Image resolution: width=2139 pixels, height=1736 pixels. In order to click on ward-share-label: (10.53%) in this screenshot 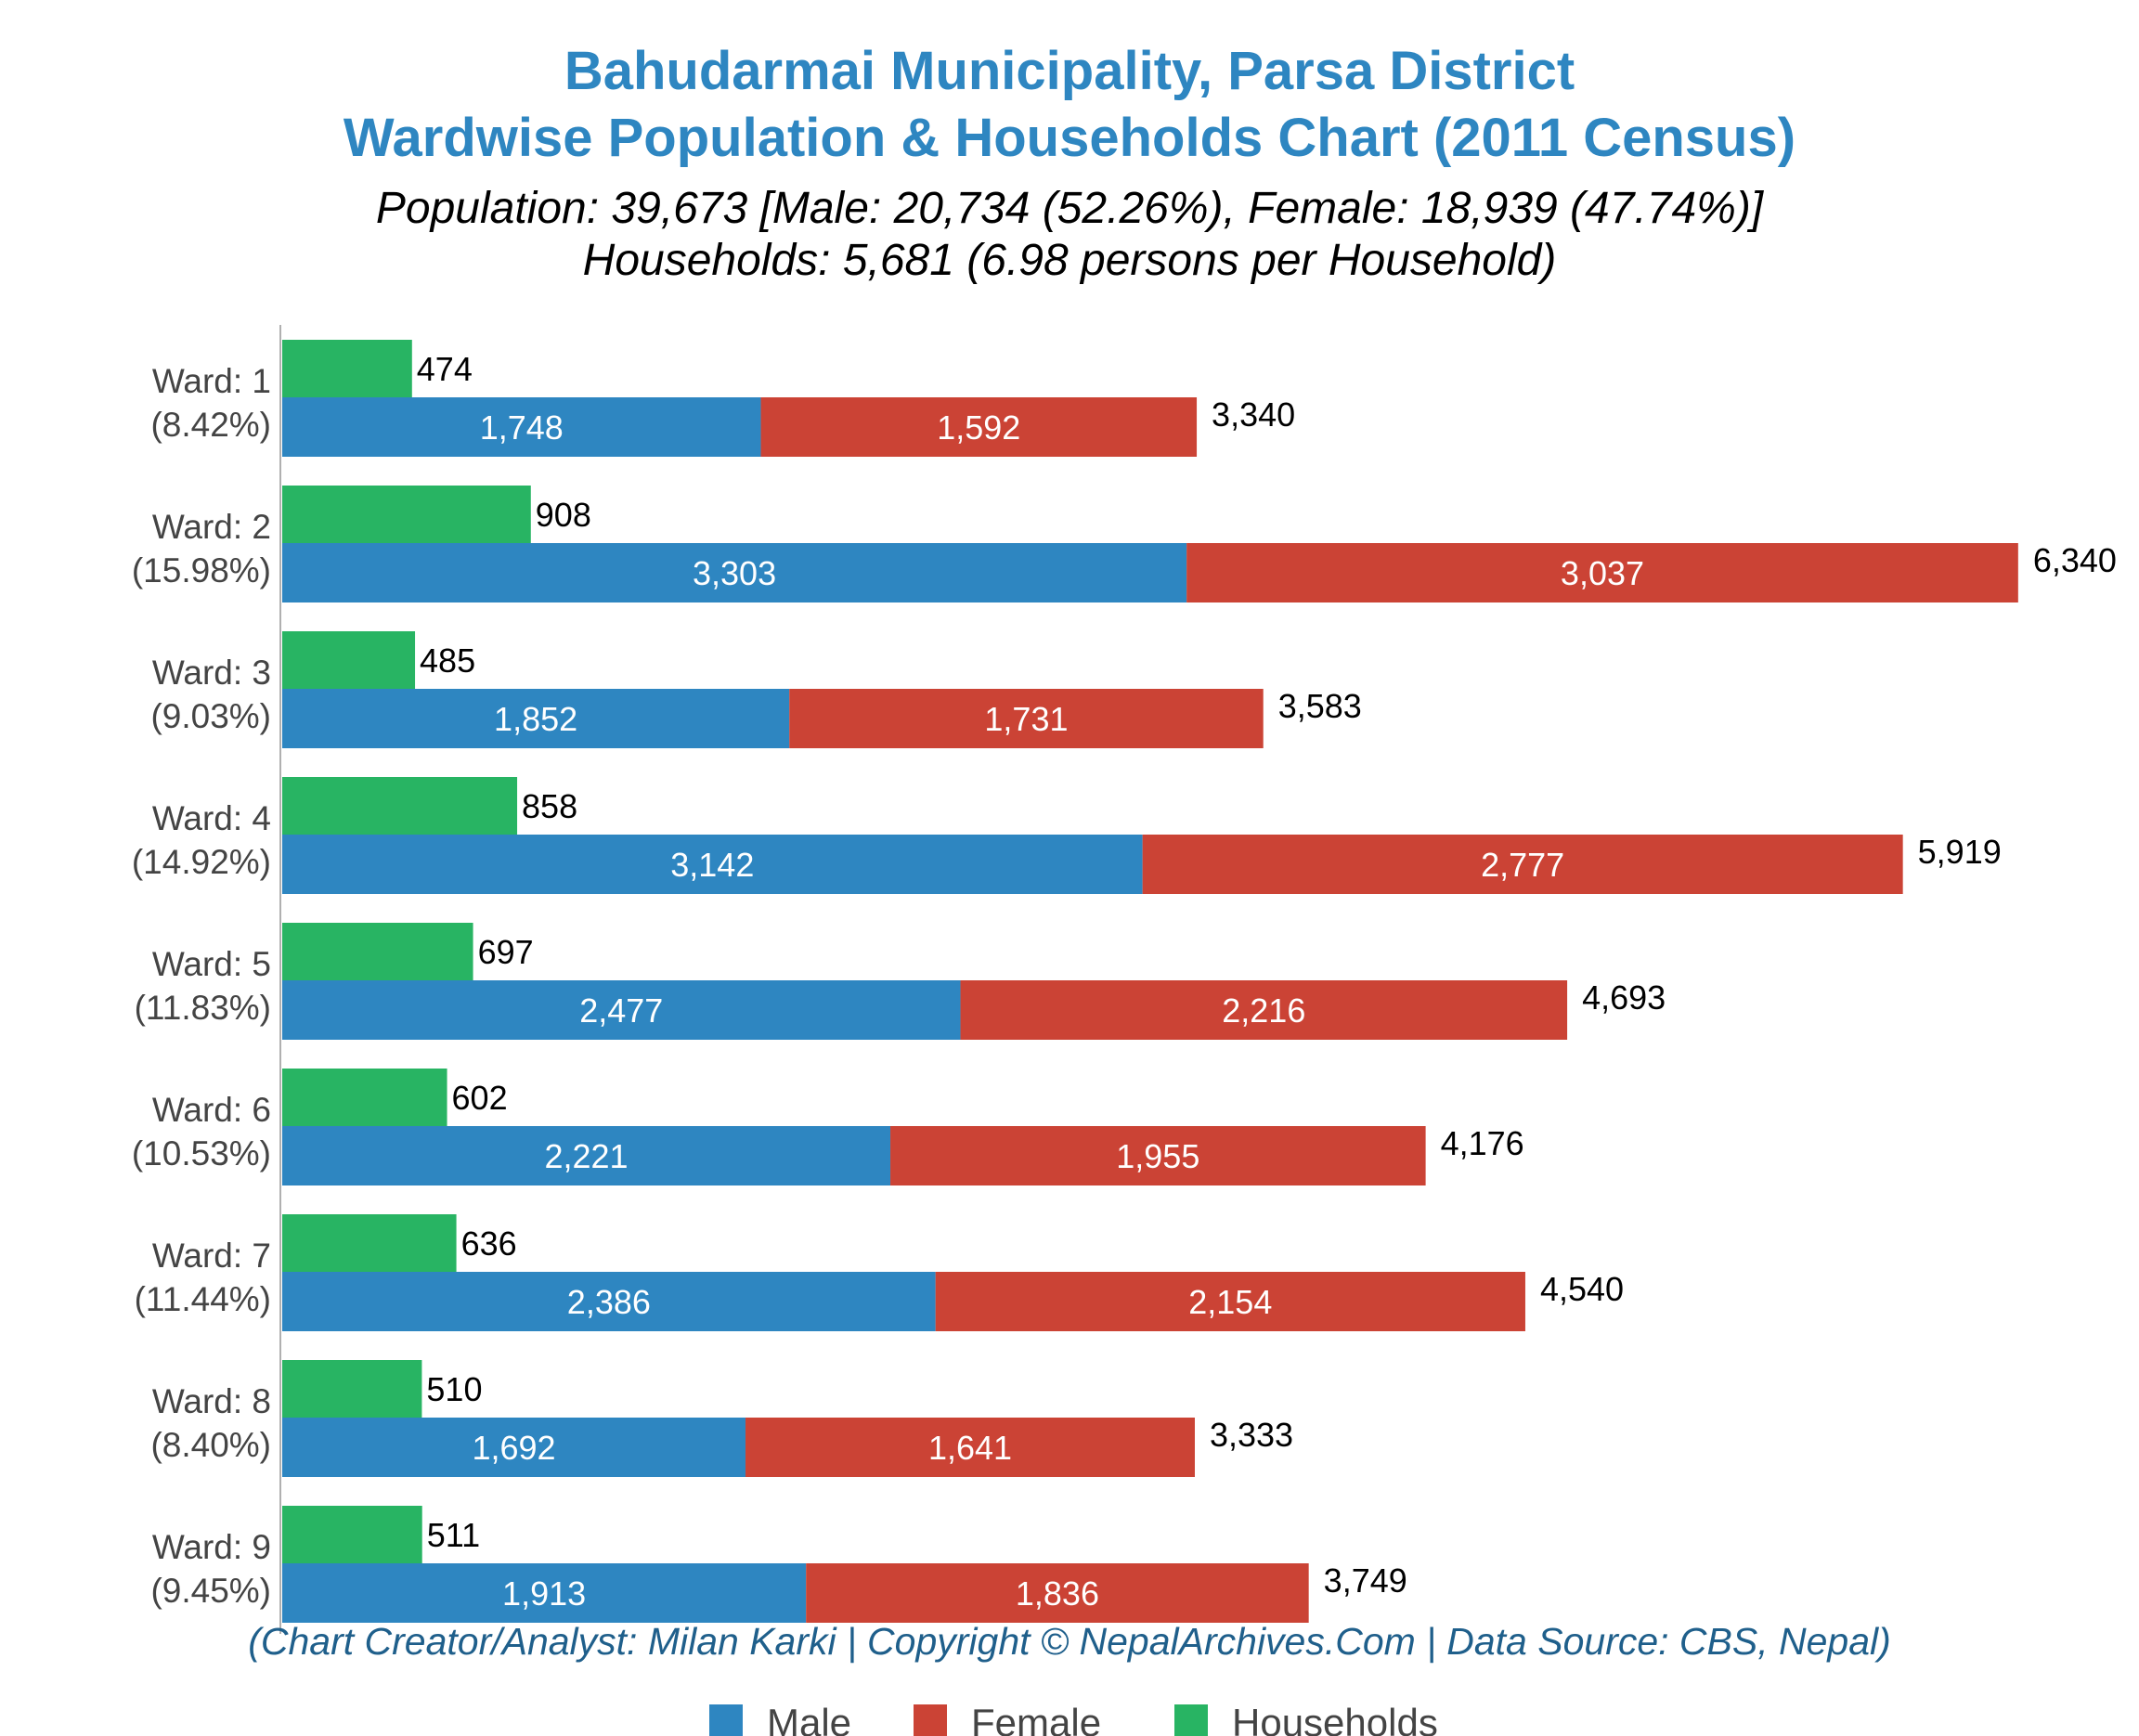, I will do `click(201, 1153)`.